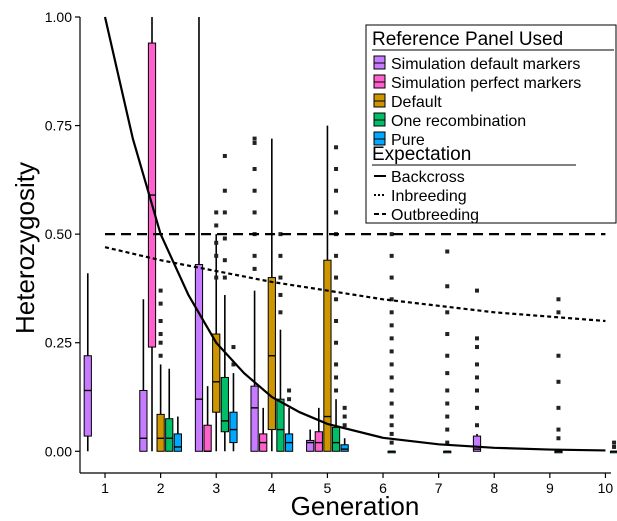 The height and width of the screenshot is (521, 617). I want to click on legend-entry-label: Simulation default markers, so click(485, 64).